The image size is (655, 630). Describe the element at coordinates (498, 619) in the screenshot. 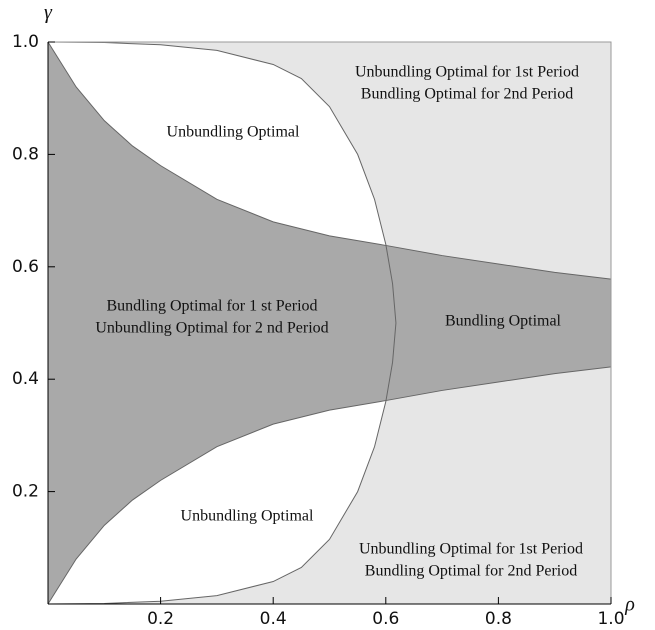

I see `x-tick-label: 0.8` at that location.